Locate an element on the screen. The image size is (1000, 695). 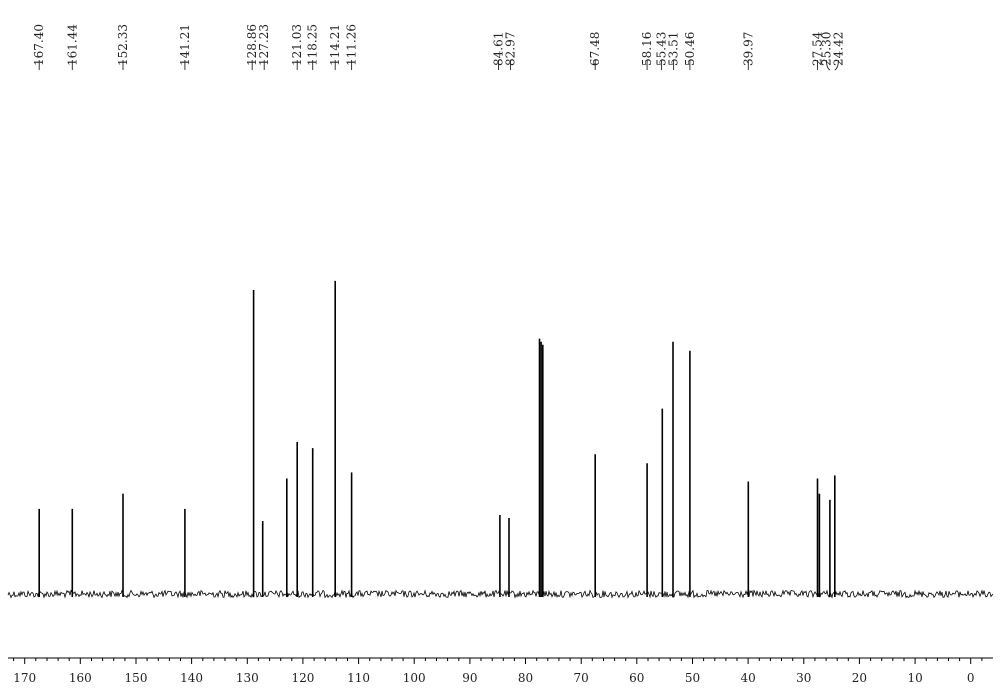
x-tick-label: 50 is located at coordinates (692, 678).